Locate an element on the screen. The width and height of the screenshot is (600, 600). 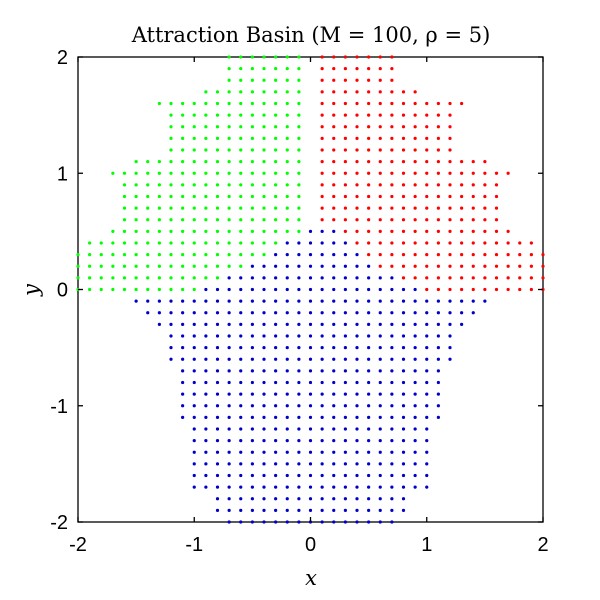
x-tick-label: -1 is located at coordinates (194, 545).